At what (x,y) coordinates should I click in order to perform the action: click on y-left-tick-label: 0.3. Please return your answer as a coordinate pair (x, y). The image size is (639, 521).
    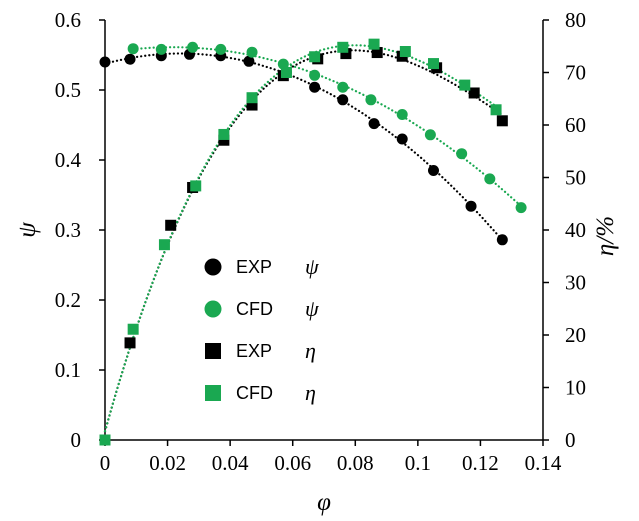
    Looking at the image, I should click on (68, 230).